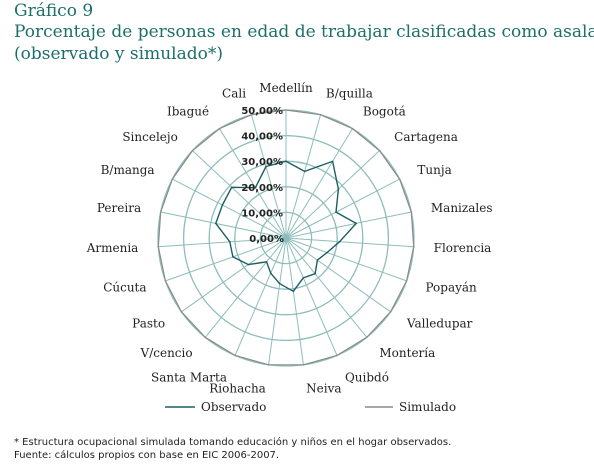 This screenshot has width=594, height=468. I want to click on category-label: Montería, so click(407, 353).